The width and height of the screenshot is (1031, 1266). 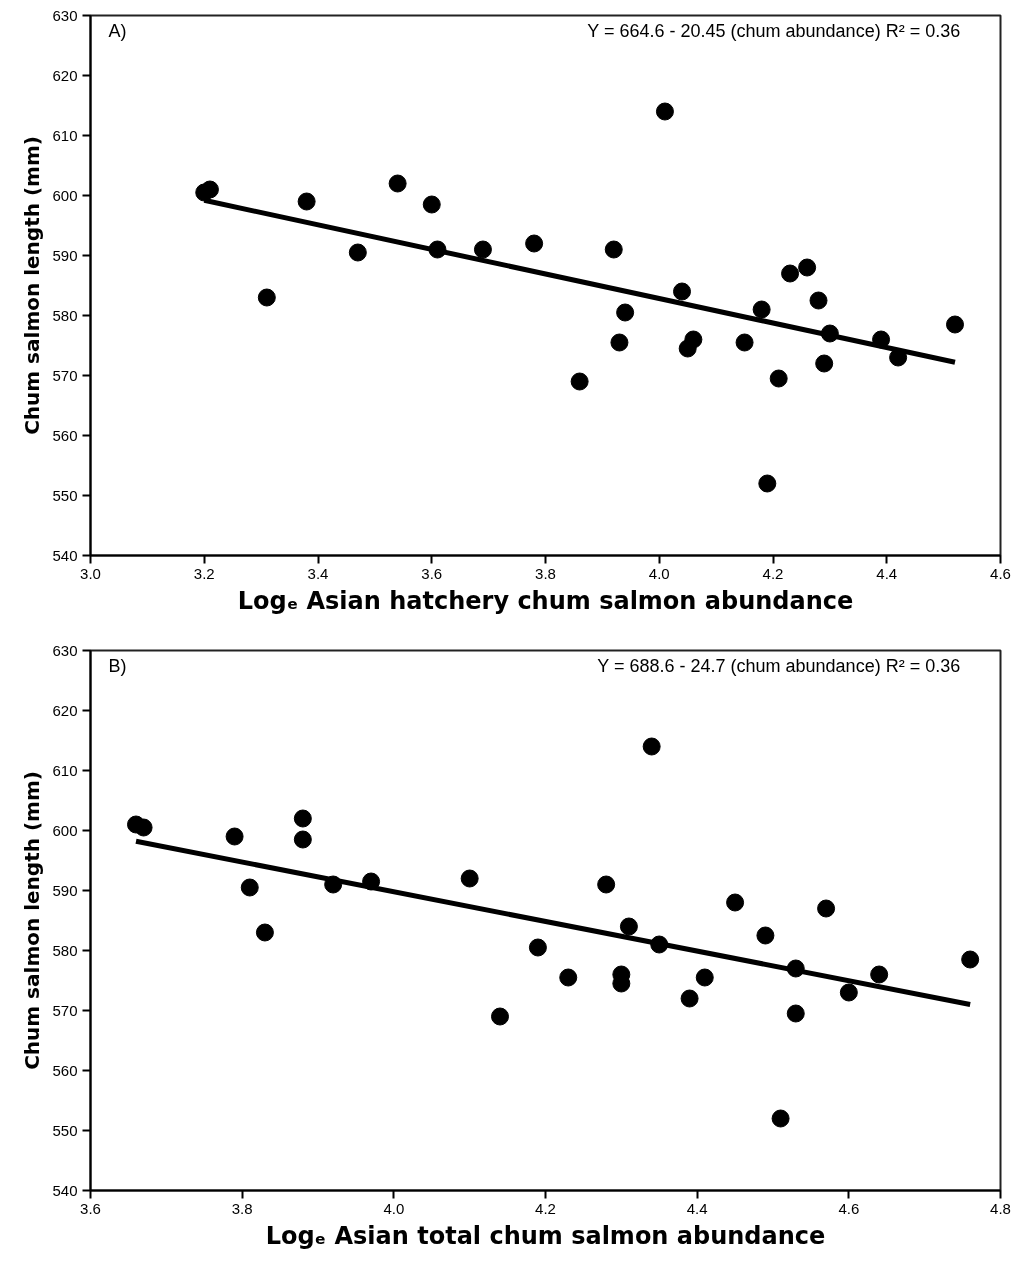 I want to click on x-tick-label: 3.2, so click(x=204, y=573).